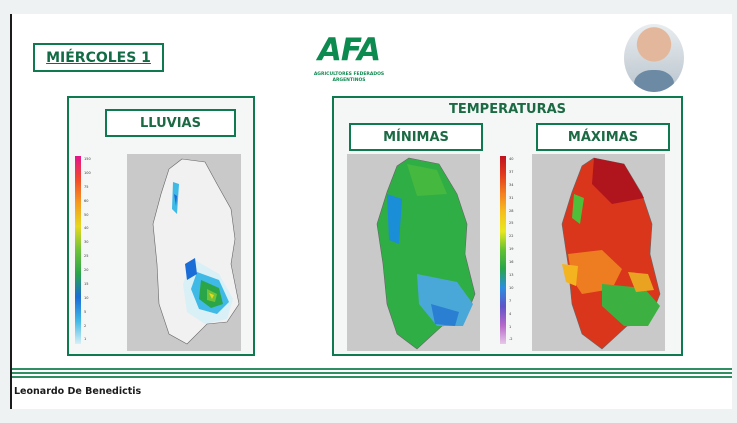 The image size is (737, 423). What do you see at coordinates (184, 252) in the screenshot?
I see `rain-map` at bounding box center [184, 252].